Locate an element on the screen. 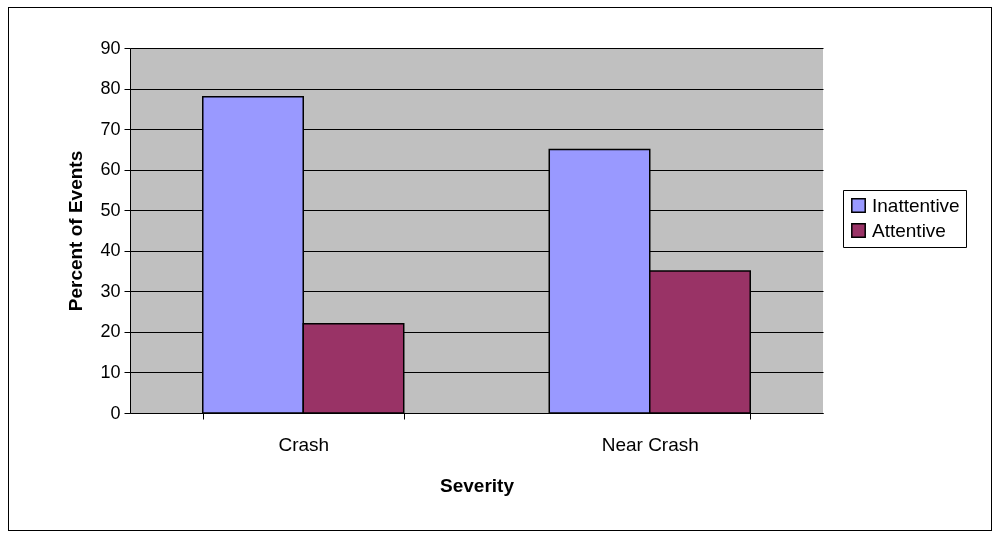 This screenshot has width=1002, height=539. y-tick-label: 10 is located at coordinates (110, 371).